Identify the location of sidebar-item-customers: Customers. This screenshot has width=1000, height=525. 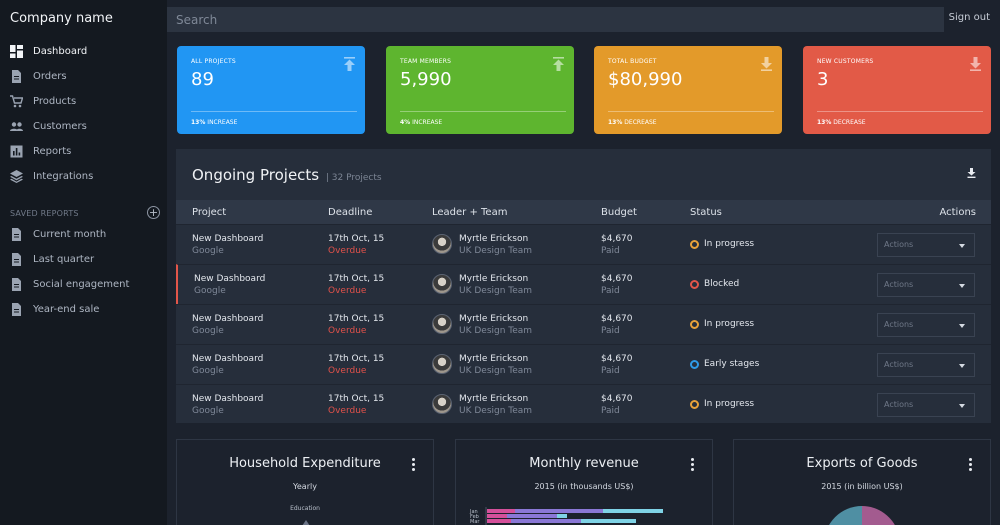
(83, 126).